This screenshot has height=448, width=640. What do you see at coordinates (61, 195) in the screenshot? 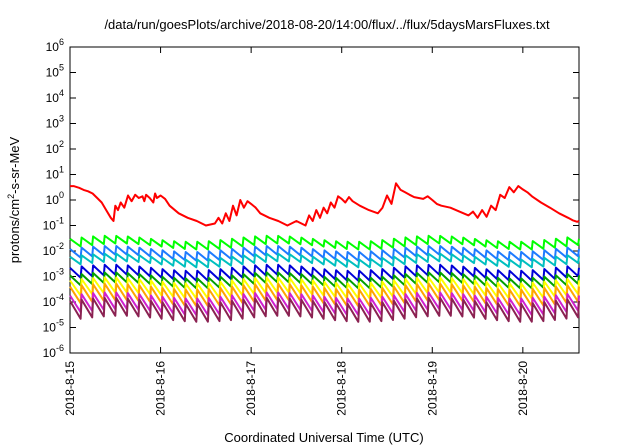
I see `y-tick-exponent: 0` at bounding box center [61, 195].